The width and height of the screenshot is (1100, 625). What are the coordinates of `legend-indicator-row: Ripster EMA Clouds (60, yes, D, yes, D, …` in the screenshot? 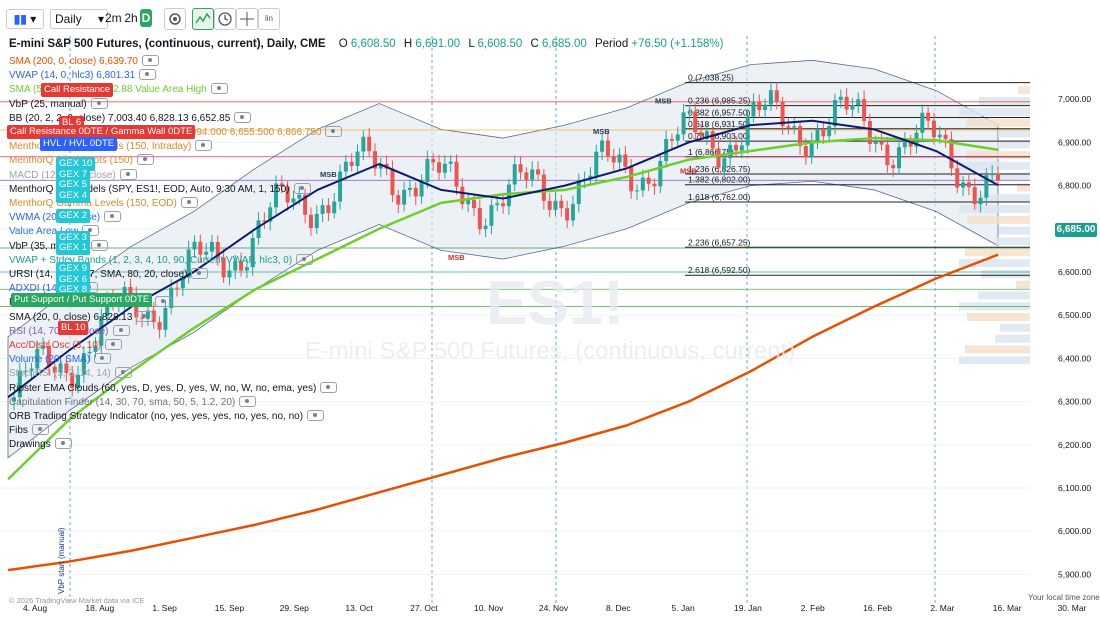 It's located at (173, 388).